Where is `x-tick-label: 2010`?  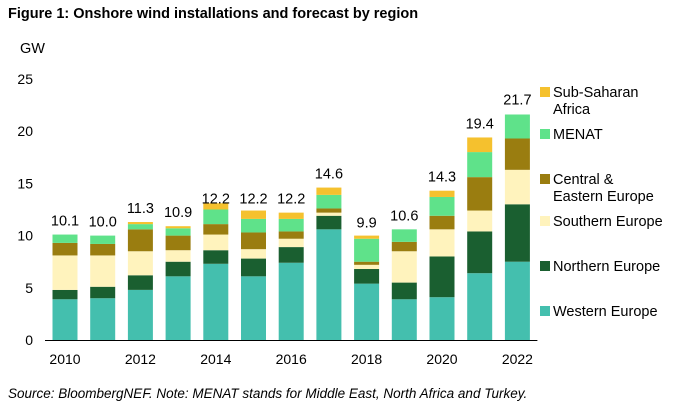
x-tick-label: 2010 is located at coordinates (64, 359).